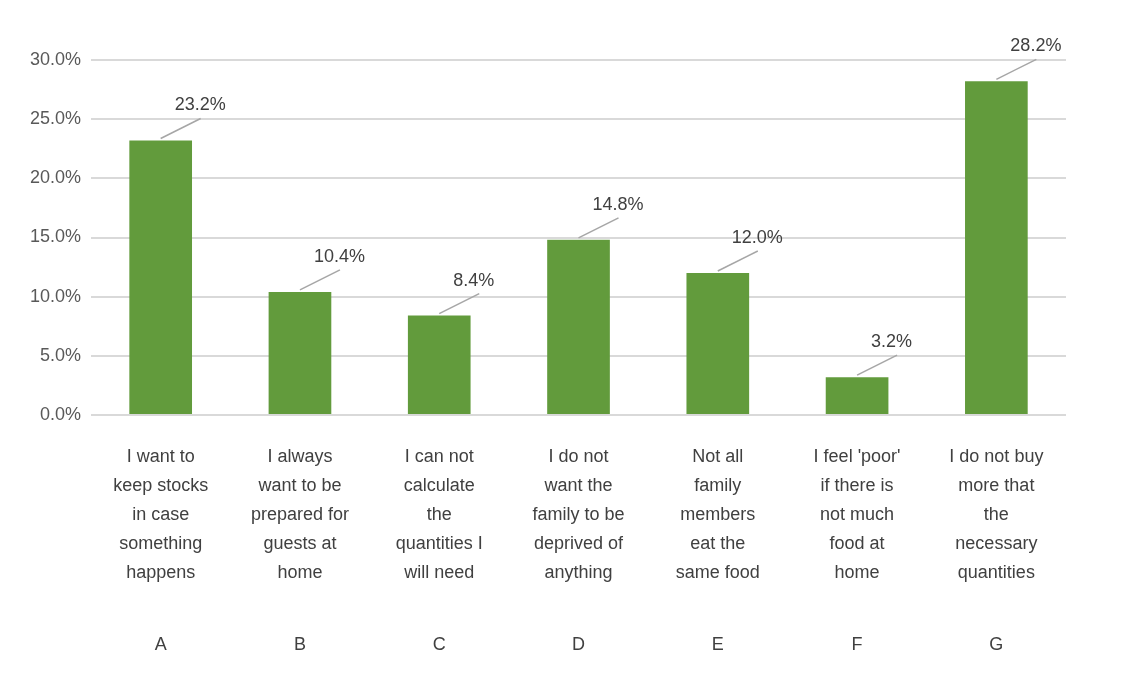  What do you see at coordinates (61, 354) in the screenshot?
I see `y-tick-label: 5.0%` at bounding box center [61, 354].